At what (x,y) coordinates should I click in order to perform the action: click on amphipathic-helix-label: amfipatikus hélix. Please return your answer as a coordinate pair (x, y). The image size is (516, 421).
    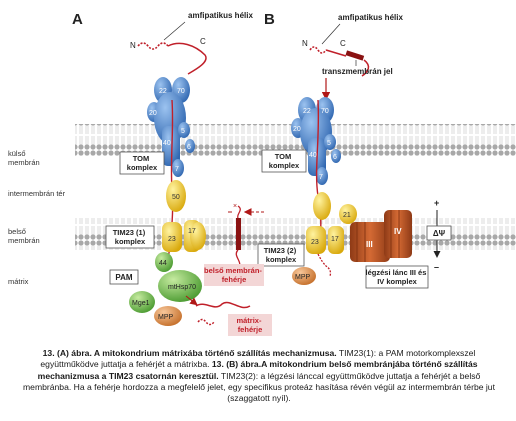
    Looking at the image, I should click on (220, 15).